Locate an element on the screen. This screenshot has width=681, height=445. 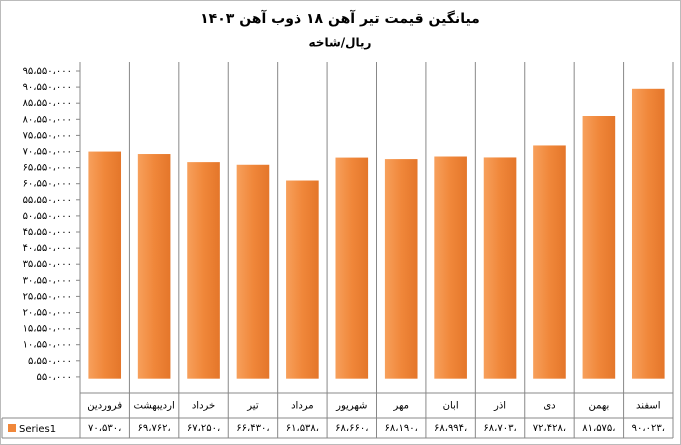
y-tick-label: ۲۰،۵۵۰،۰۰۰ is located at coordinates (47, 313).